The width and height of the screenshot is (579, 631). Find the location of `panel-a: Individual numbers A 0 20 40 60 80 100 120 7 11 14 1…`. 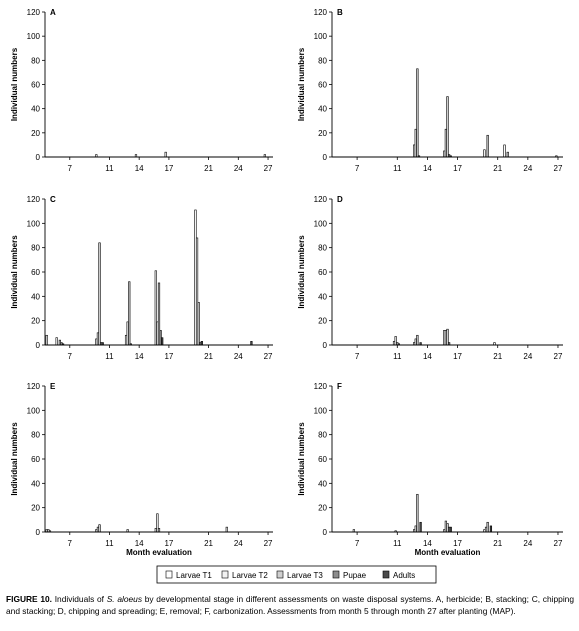

panel-a: Individual numbers A 0 20 40 60 80 100 120 7 11 14 1… is located at coordinates (141, 90).